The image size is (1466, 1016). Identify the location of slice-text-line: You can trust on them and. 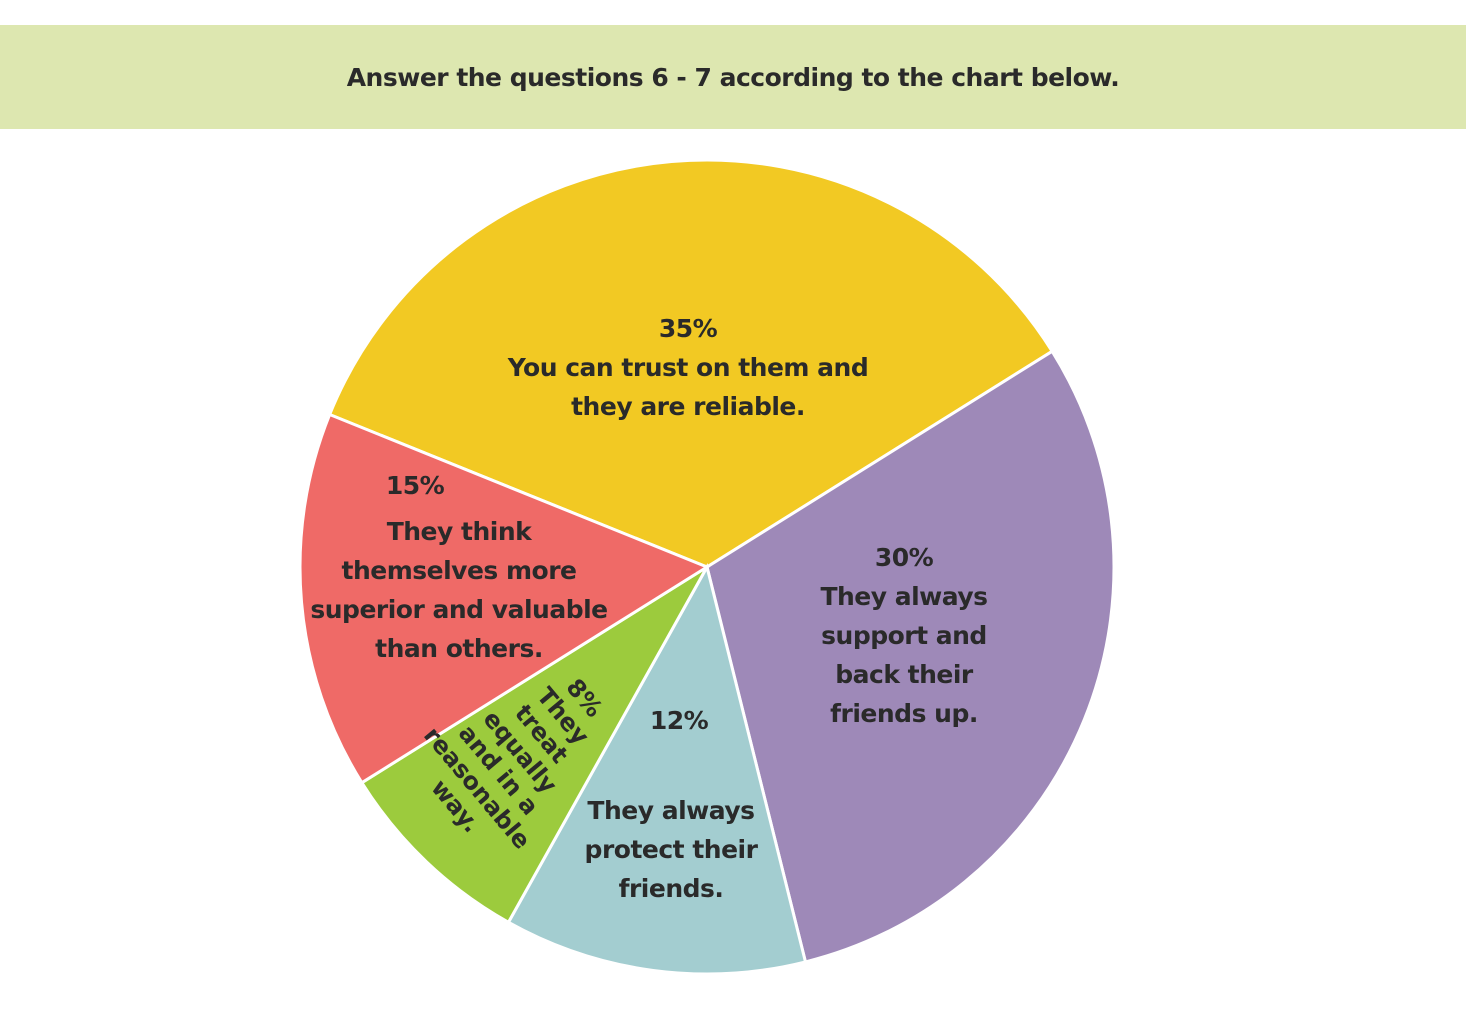
(688, 367).